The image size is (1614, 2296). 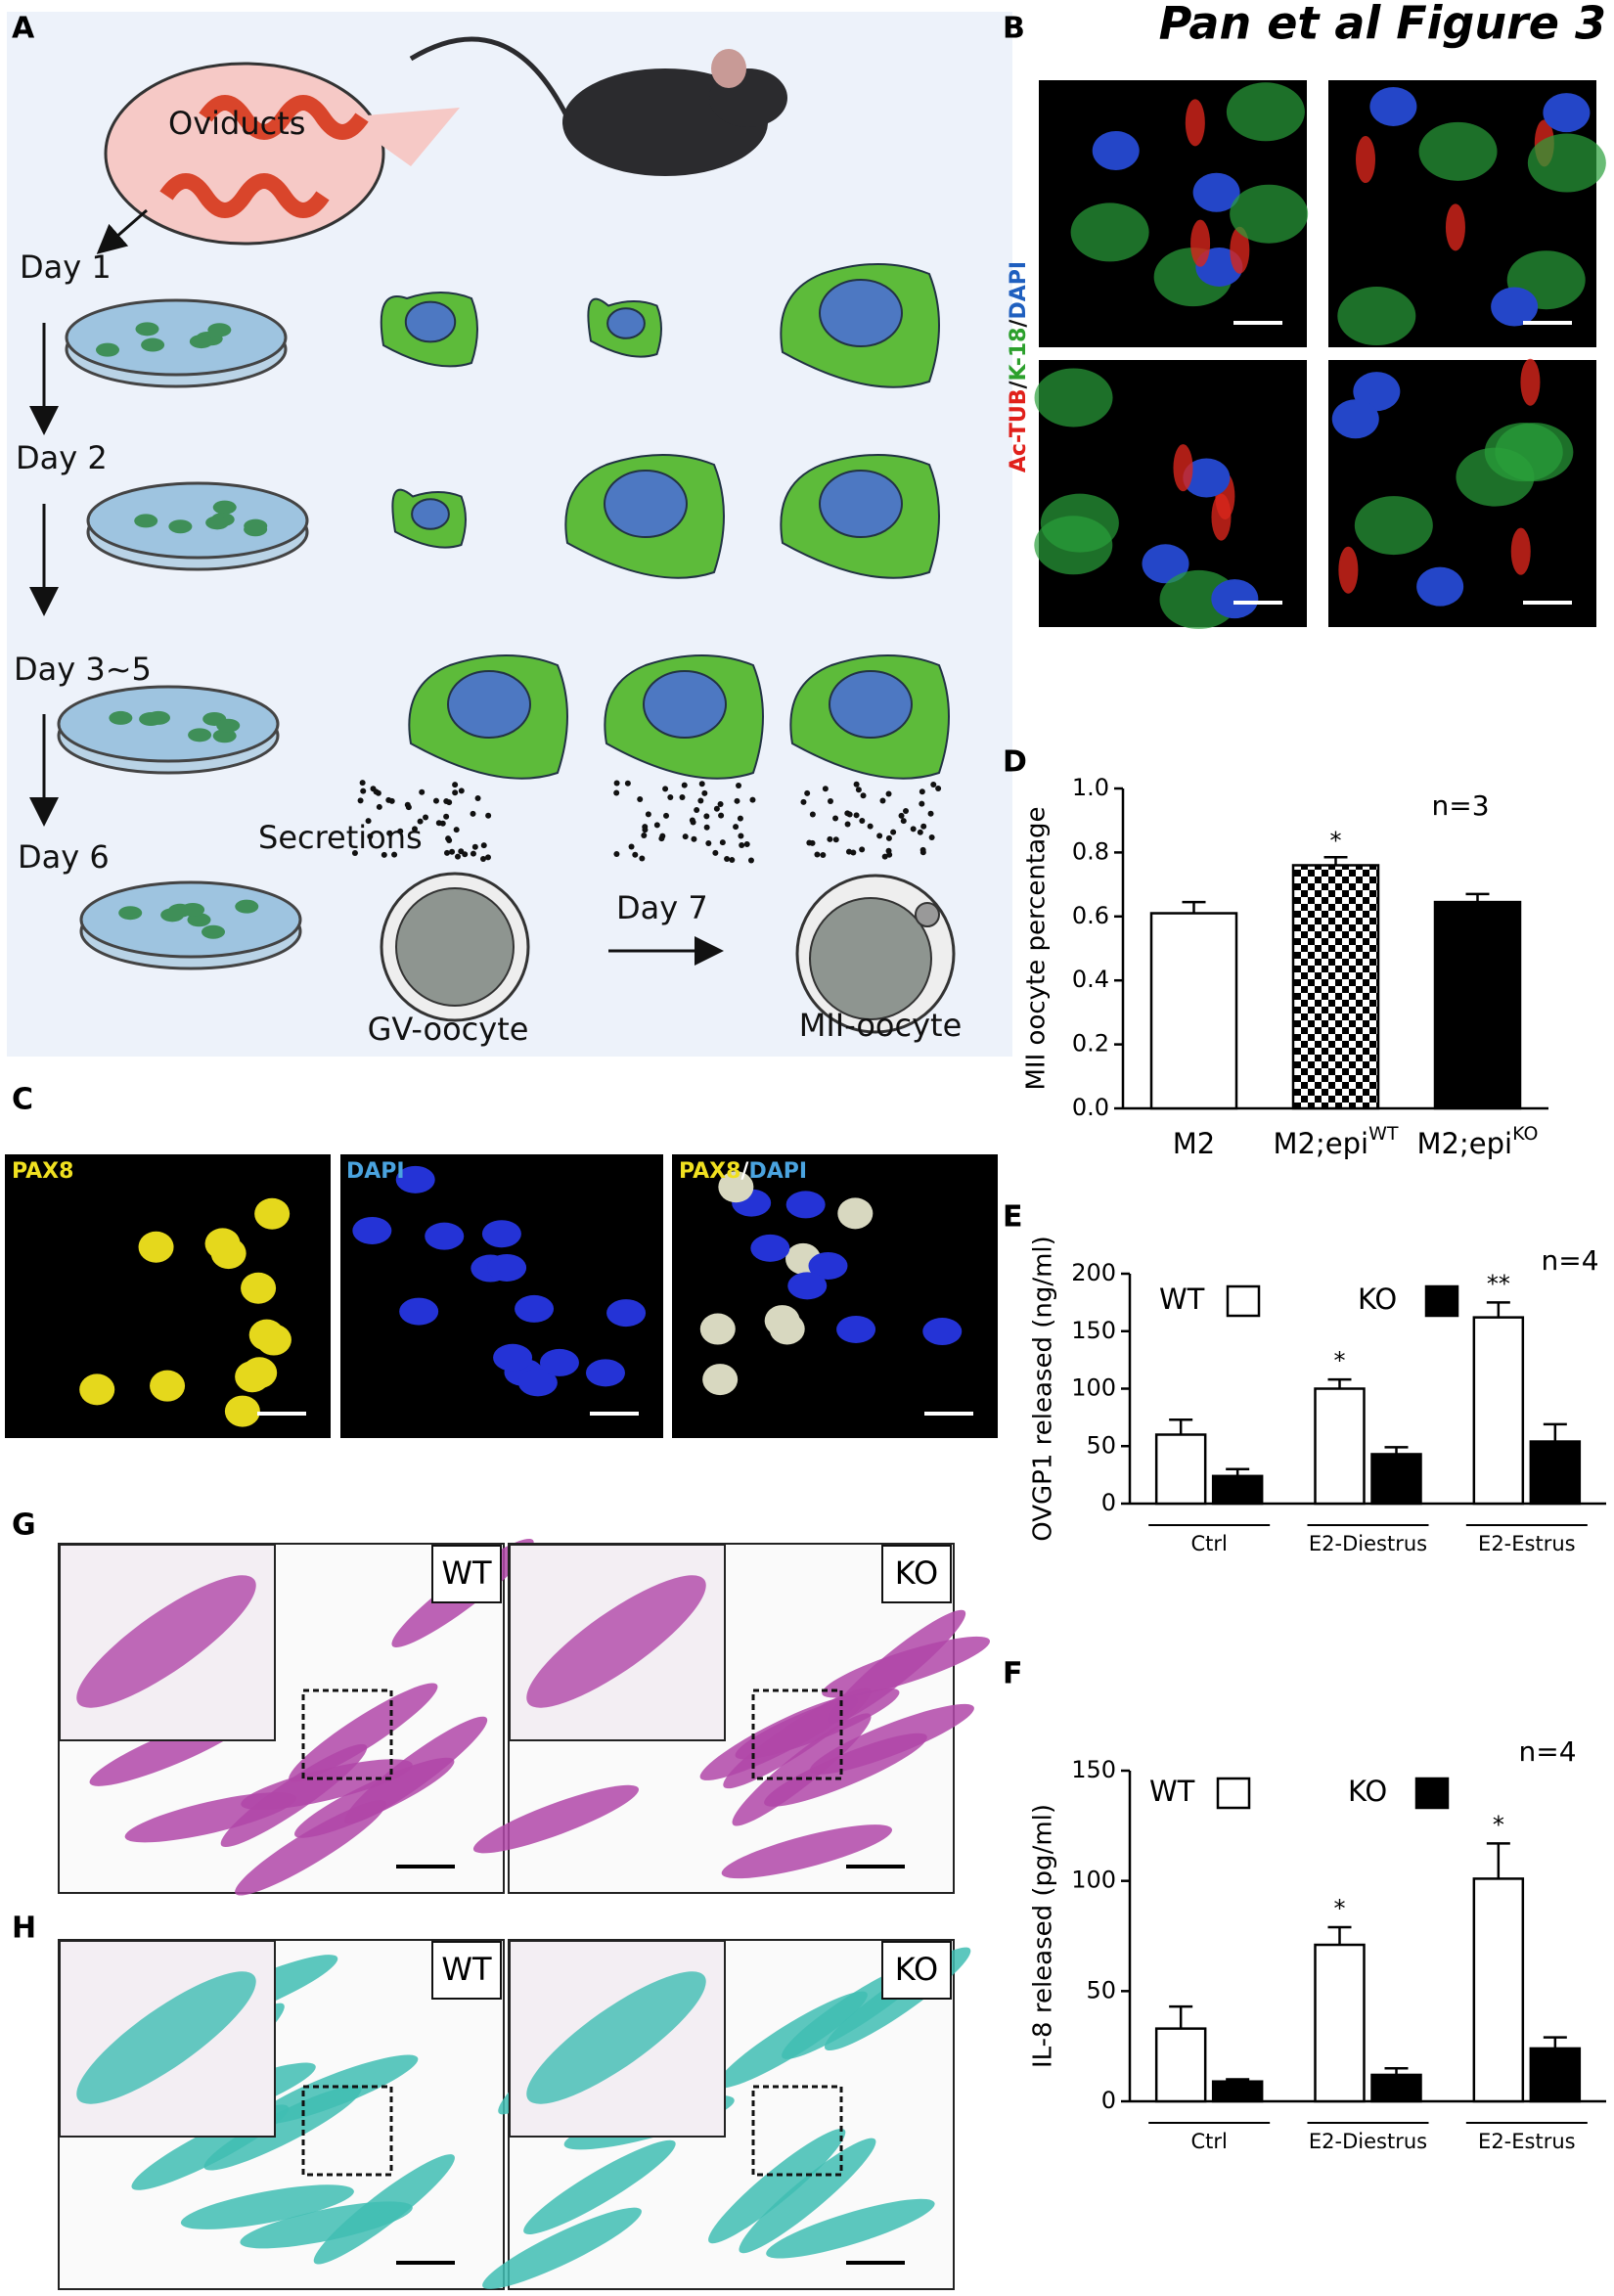 What do you see at coordinates (401, 137) in the screenshot?
I see `bubble-tail` at bounding box center [401, 137].